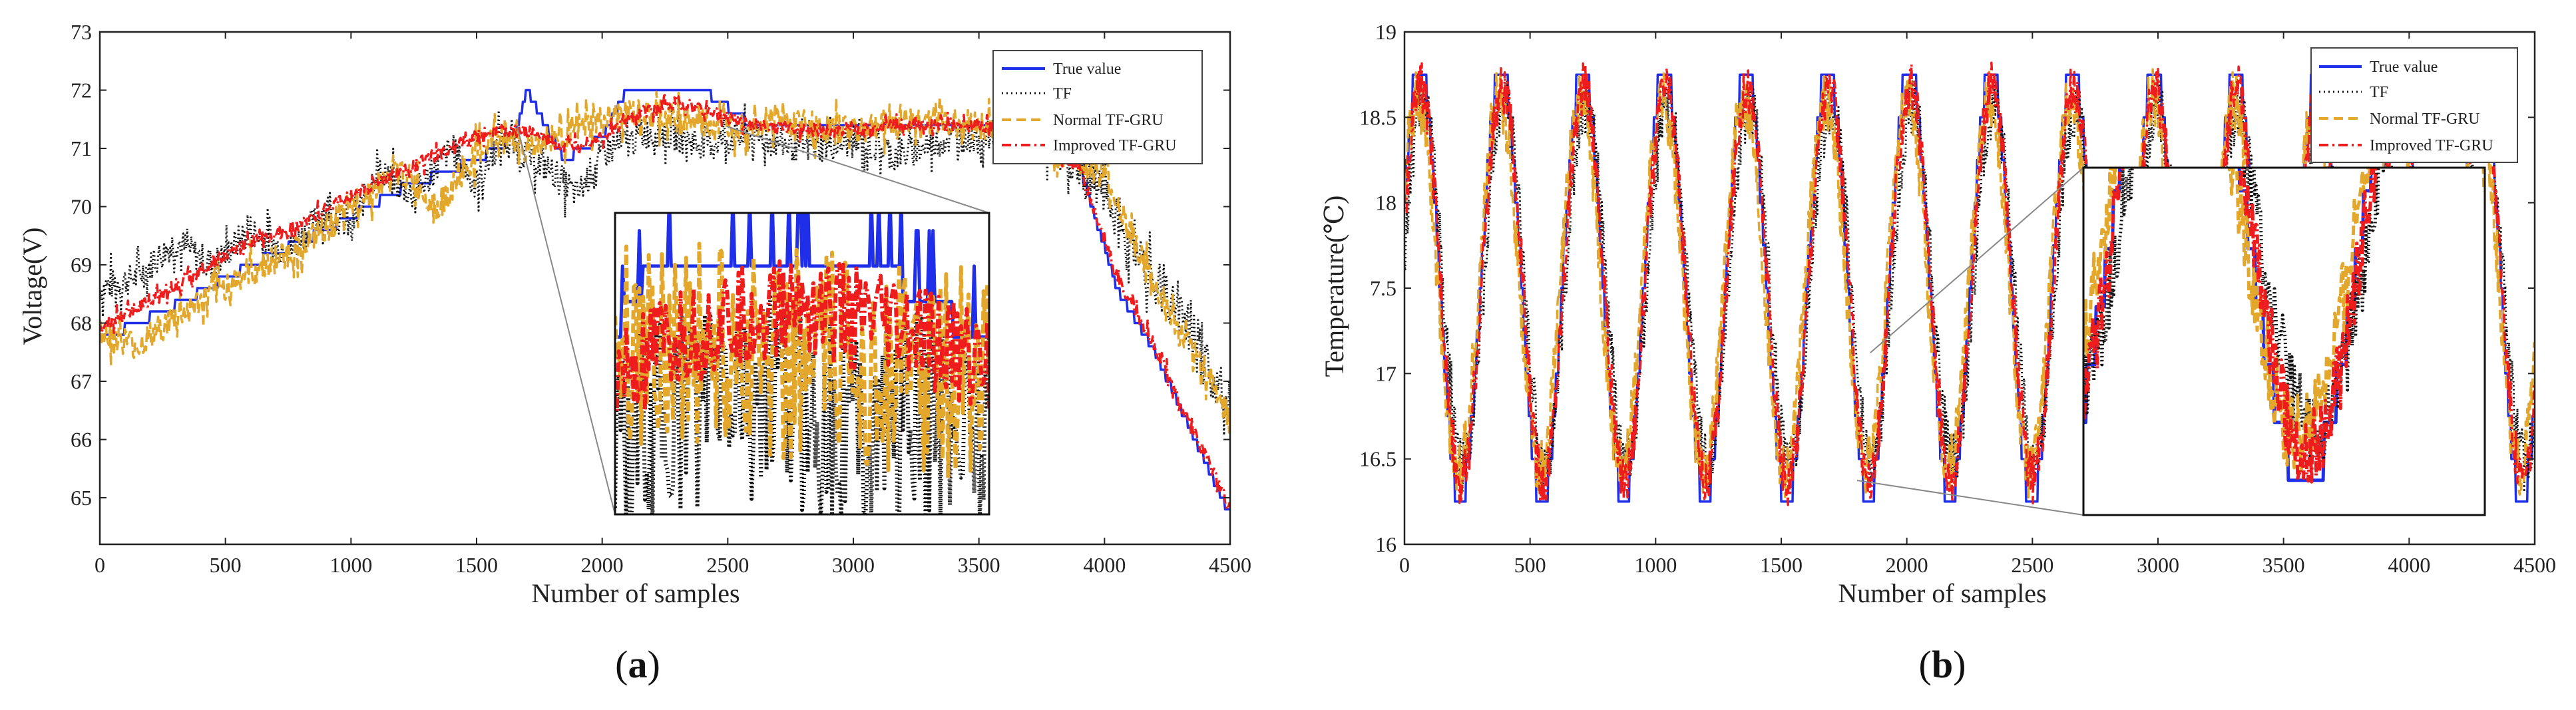 This screenshot has height=710, width=2576. Describe the element at coordinates (637, 664) in the screenshot. I see `caption-a: (a)` at that location.